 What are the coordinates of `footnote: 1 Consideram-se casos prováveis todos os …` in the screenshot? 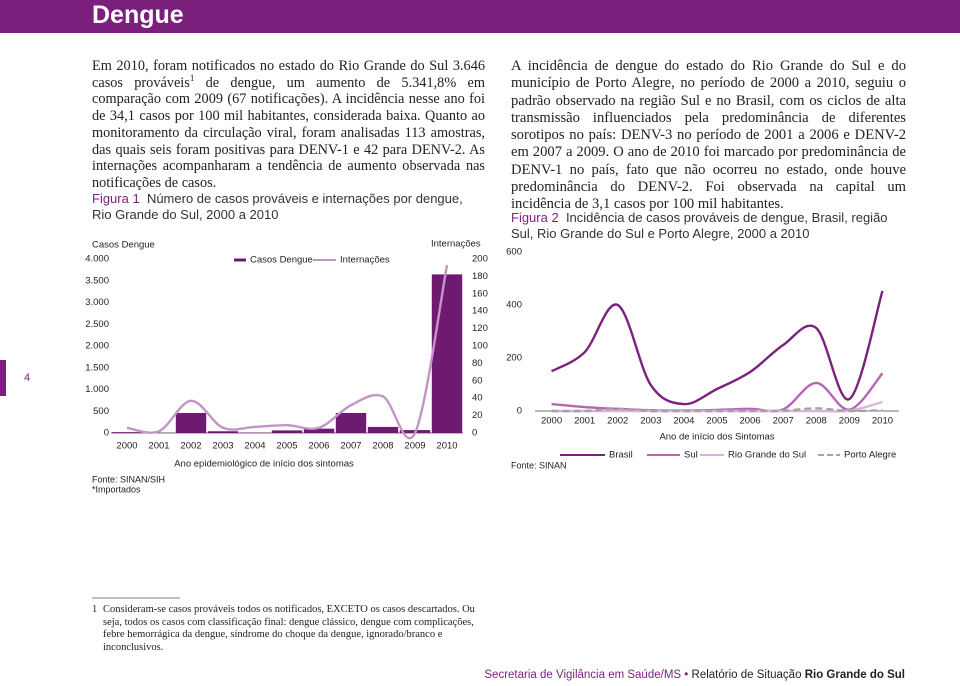 It's located at (292, 629).